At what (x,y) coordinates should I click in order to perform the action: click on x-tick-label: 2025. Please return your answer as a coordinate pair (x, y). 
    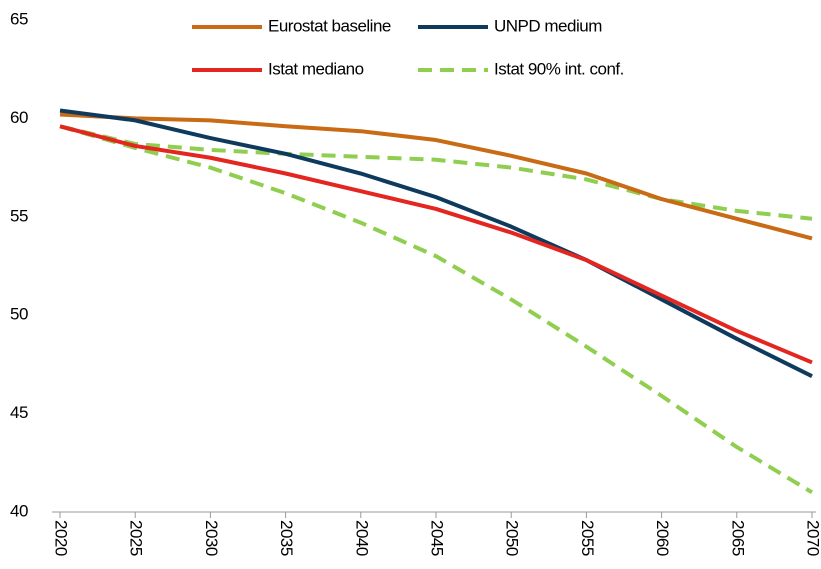
    Looking at the image, I should click on (136, 538).